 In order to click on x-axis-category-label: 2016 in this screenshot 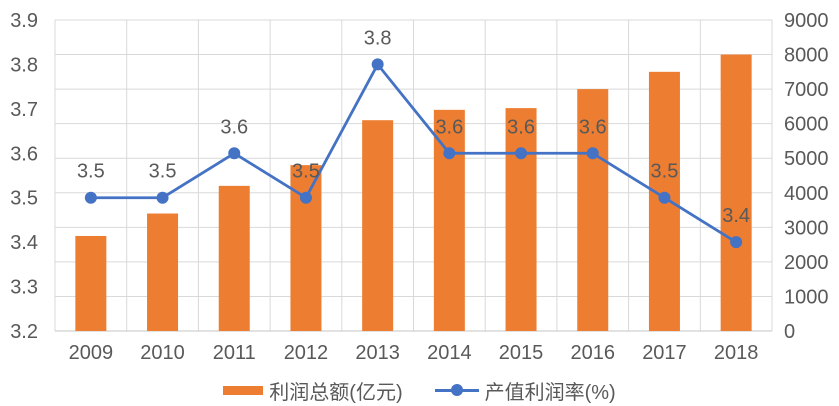, I will do `click(593, 353)`.